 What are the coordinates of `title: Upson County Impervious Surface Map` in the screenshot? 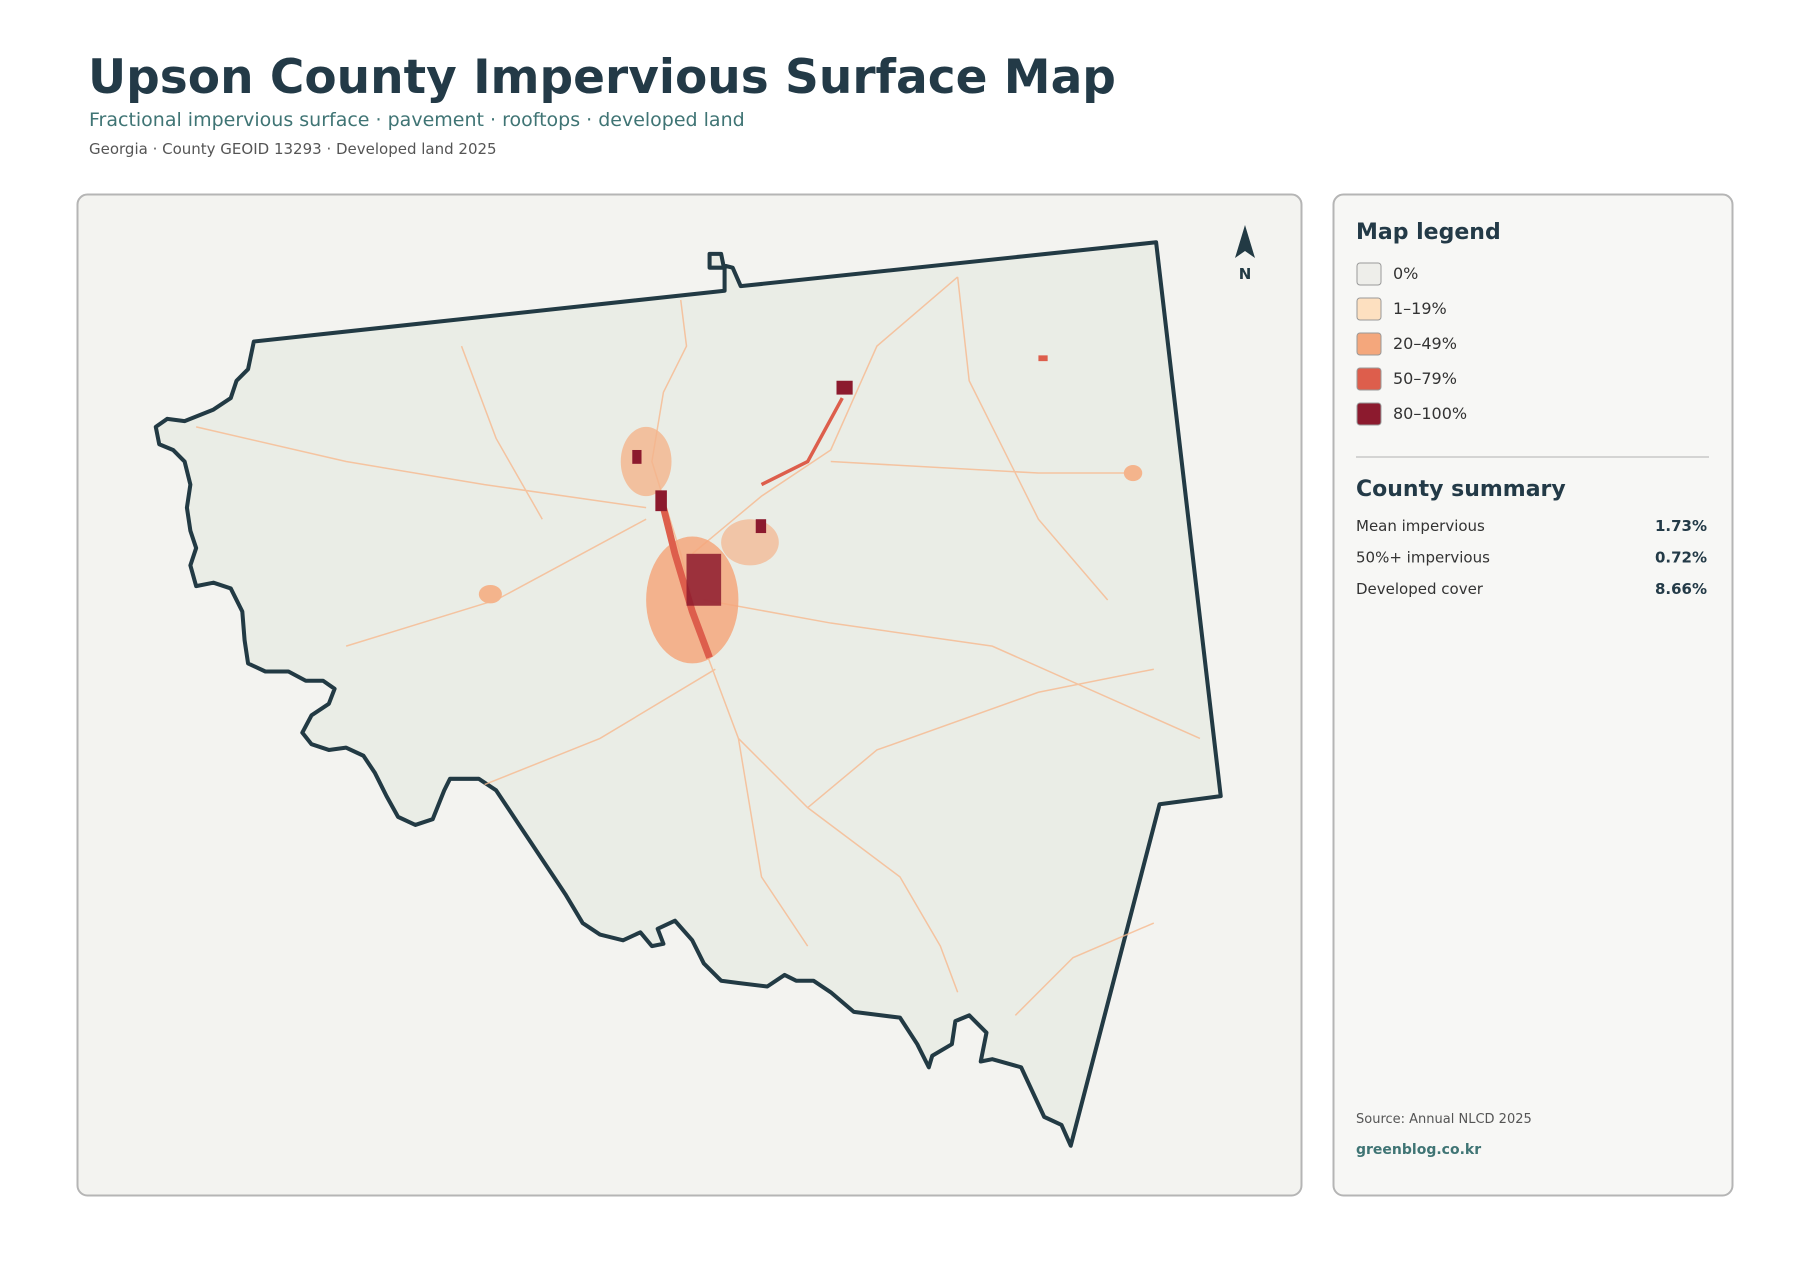 It's located at (602, 77).